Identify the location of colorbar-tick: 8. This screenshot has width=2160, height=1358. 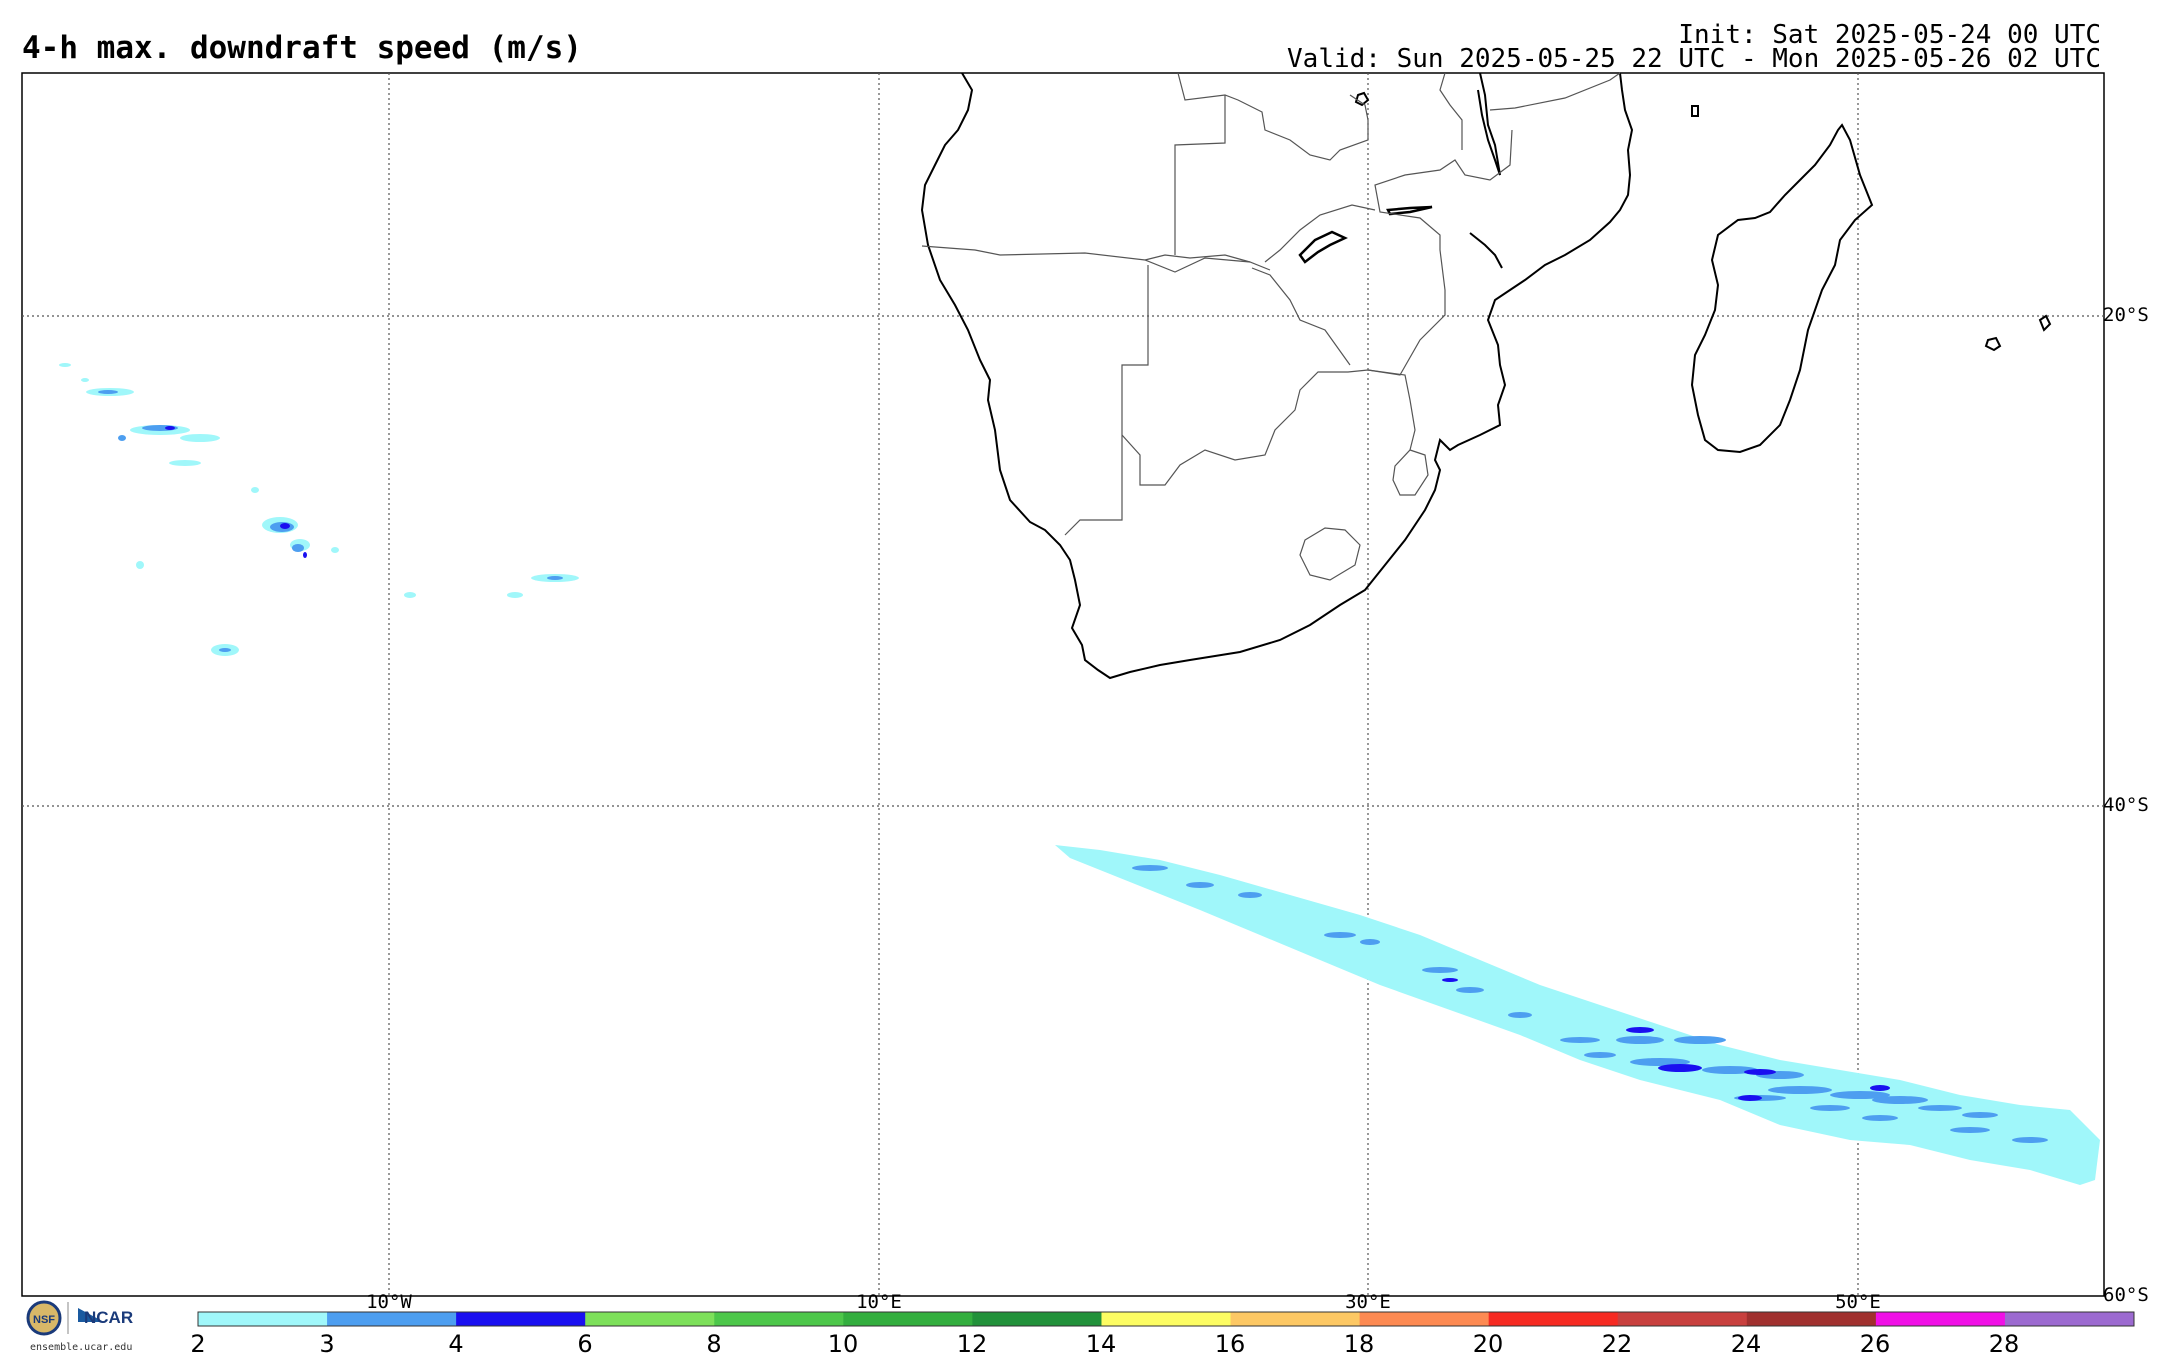
(714, 1344).